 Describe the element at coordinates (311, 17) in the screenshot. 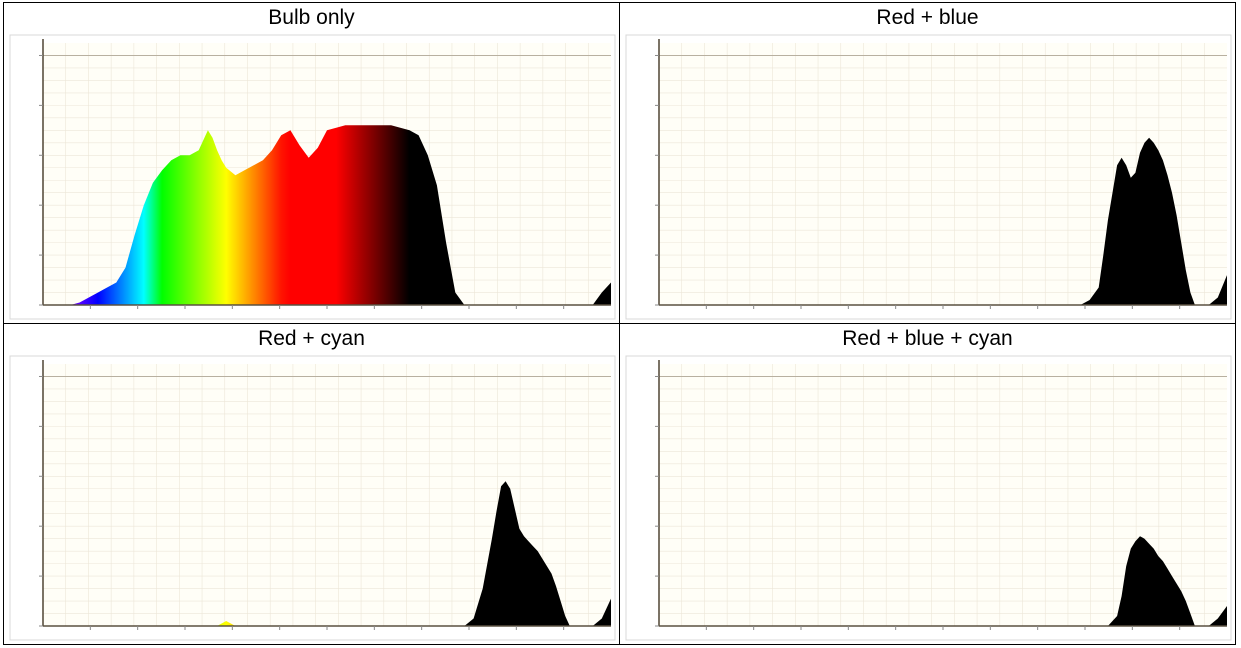

I see `panel-title: Bulb only` at that location.